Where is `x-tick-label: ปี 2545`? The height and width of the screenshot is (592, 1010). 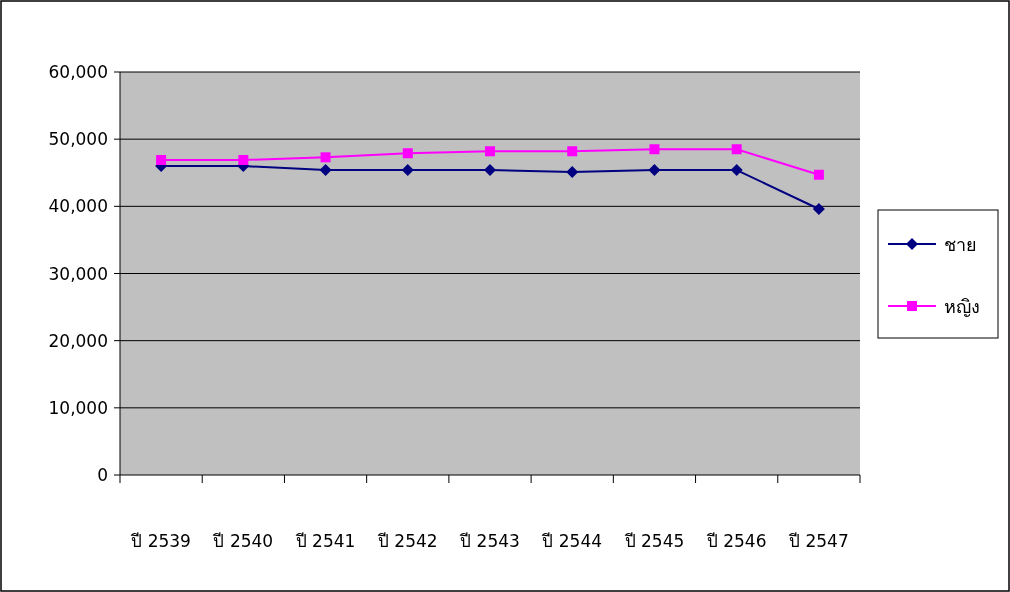
x-tick-label: ปี 2545 is located at coordinates (654, 541).